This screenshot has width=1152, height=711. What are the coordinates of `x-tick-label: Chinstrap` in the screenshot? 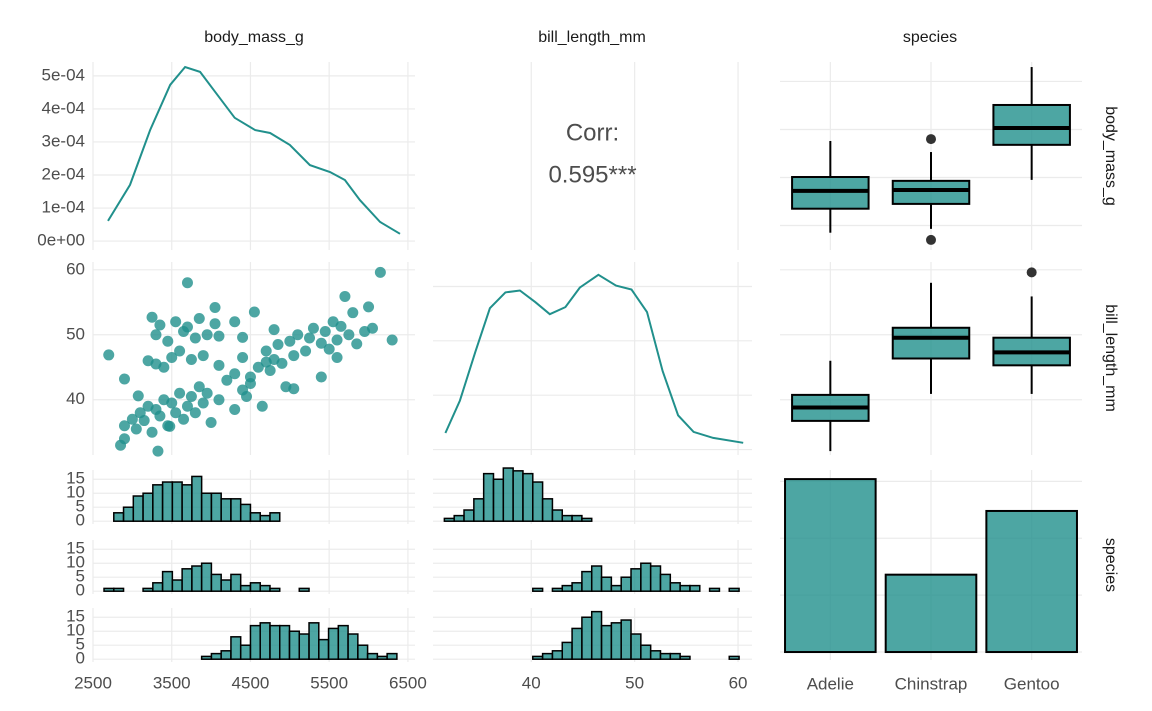 It's located at (931, 683).